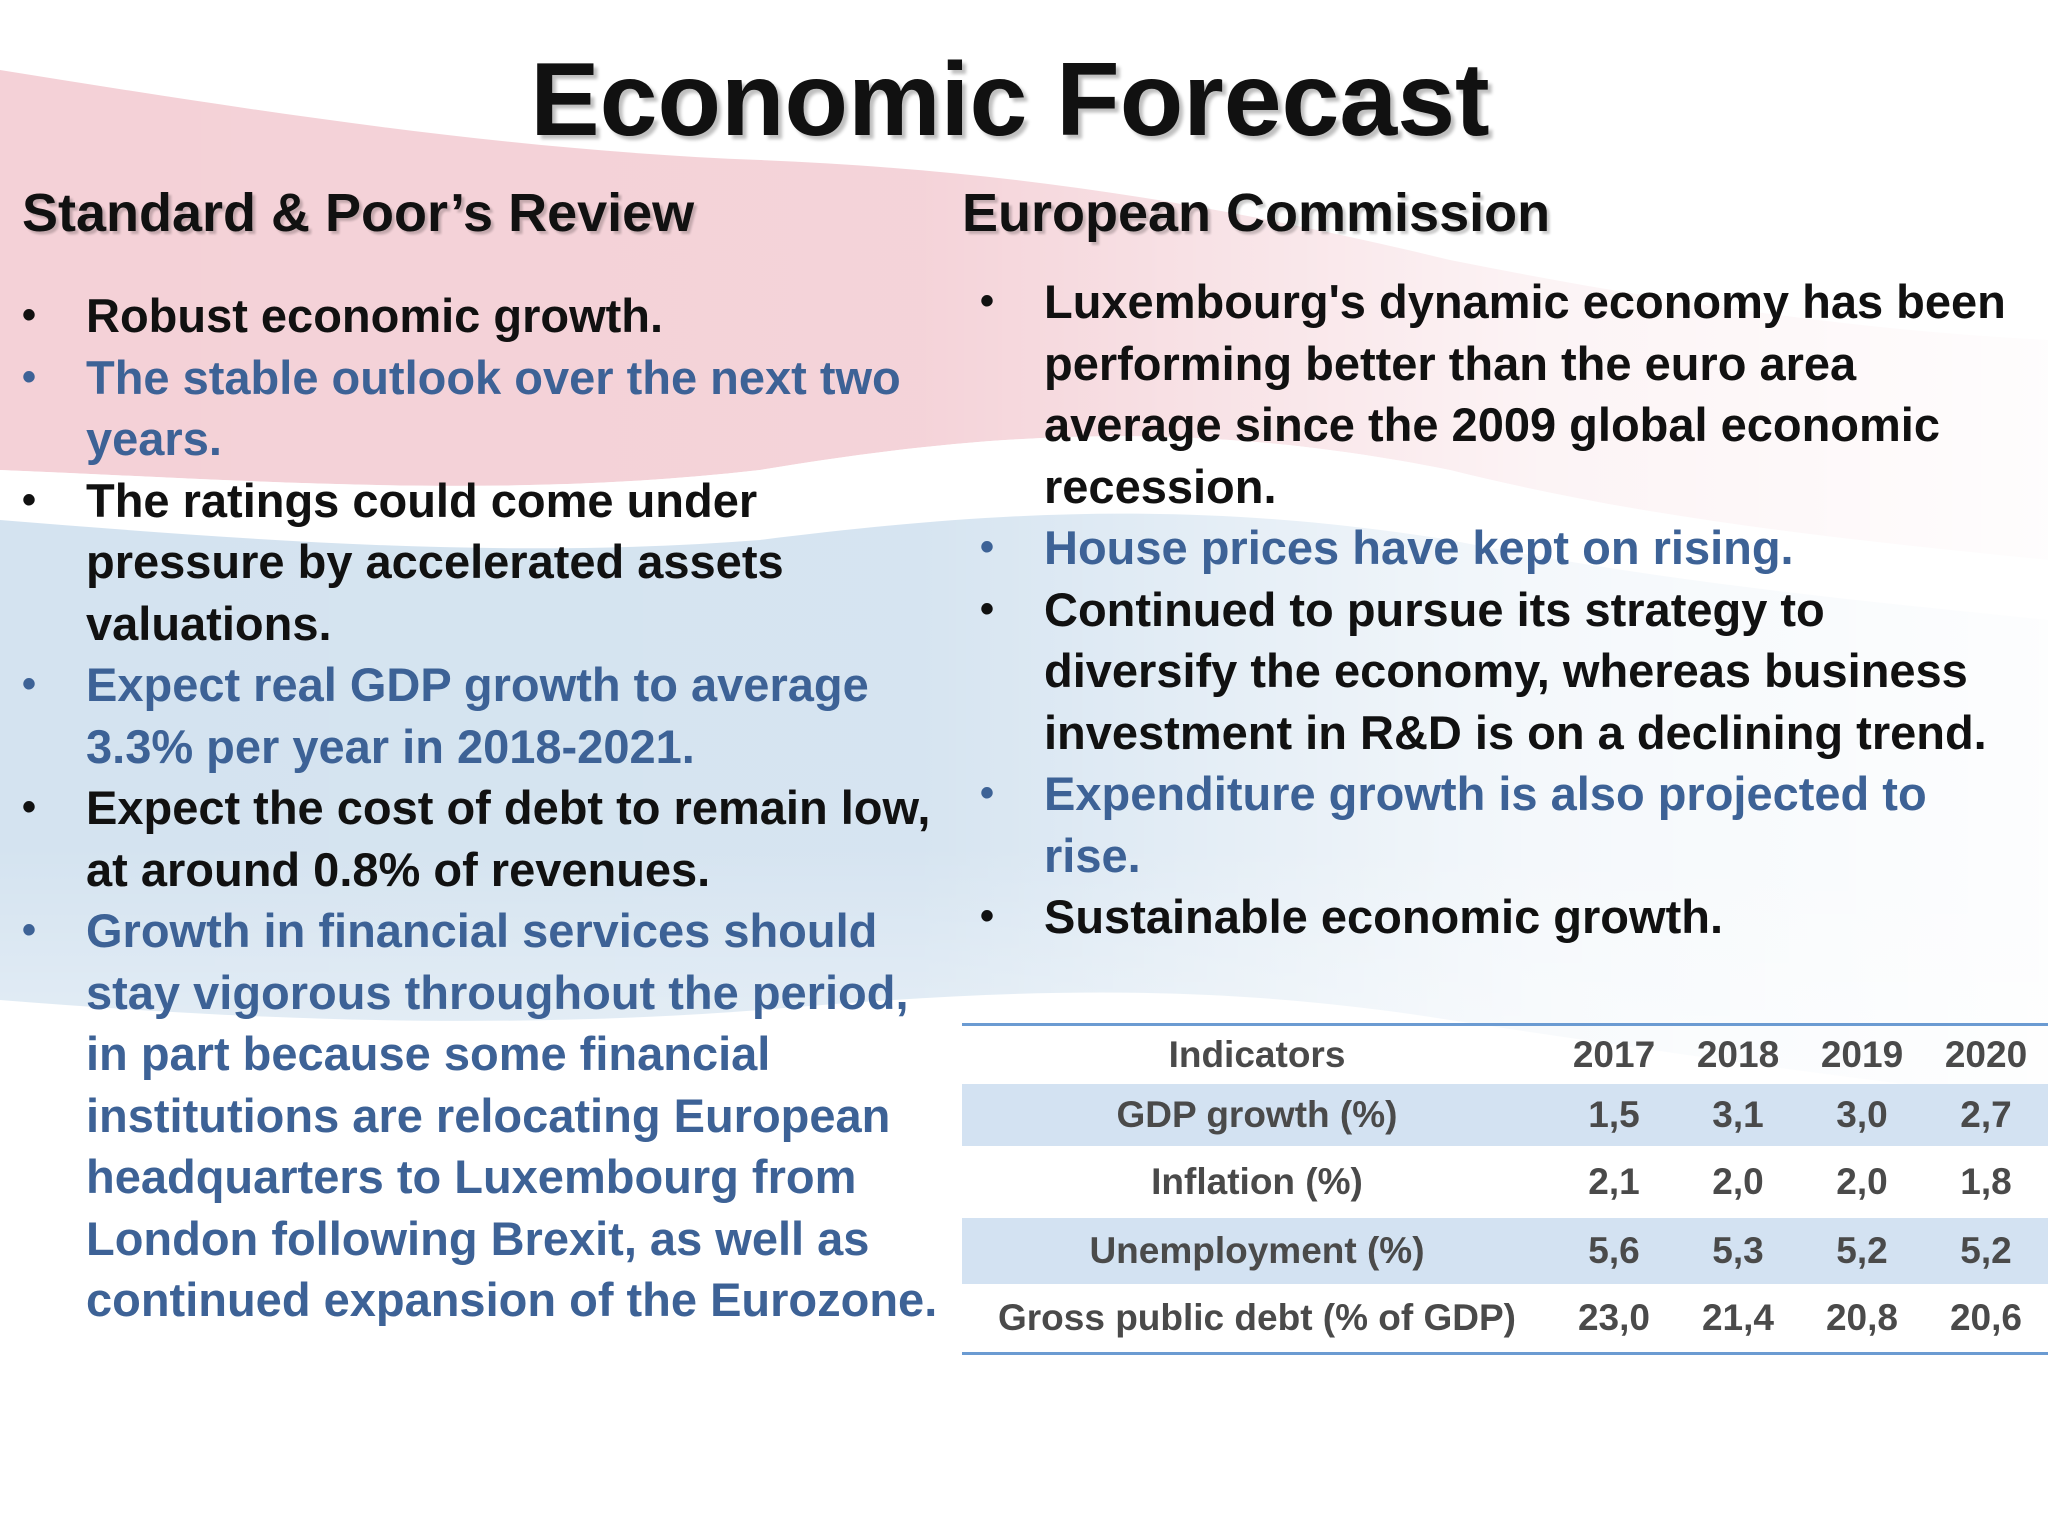 This screenshot has width=2048, height=1536. Describe the element at coordinates (358, 213) in the screenshot. I see `left-column-heading: Standard & Poor’s Review` at that location.